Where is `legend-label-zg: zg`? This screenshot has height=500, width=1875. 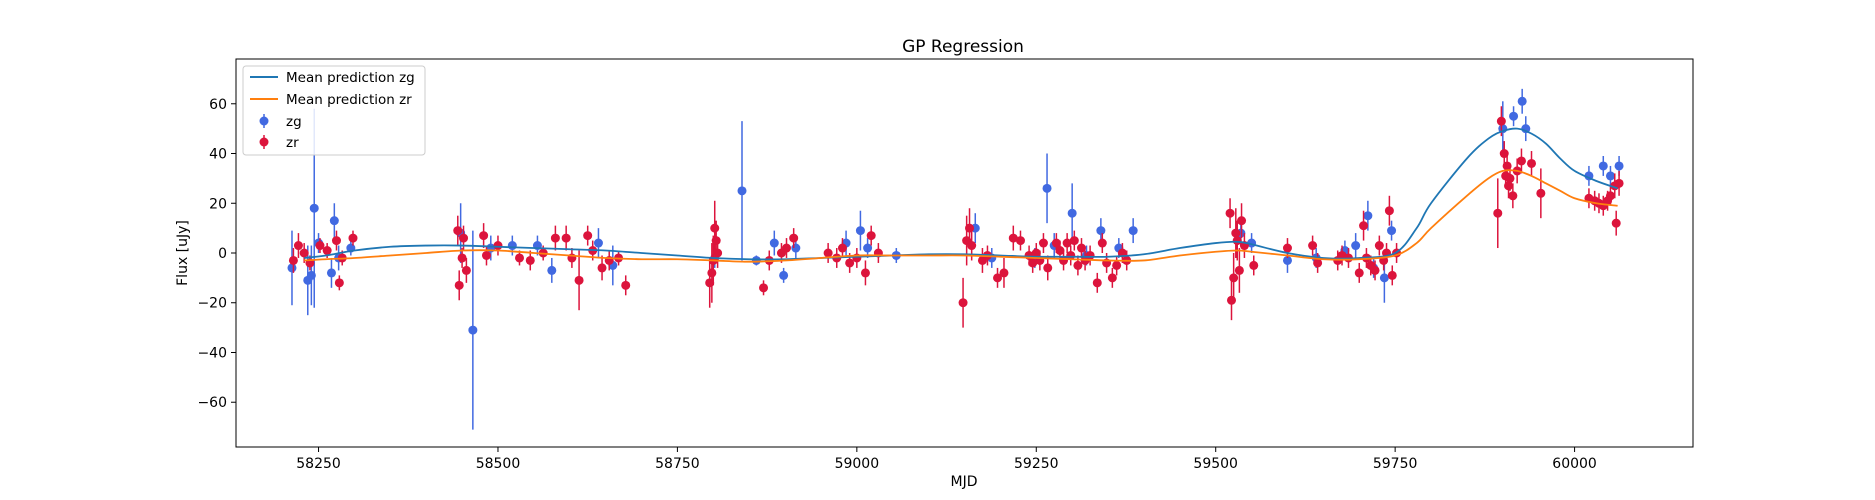
legend-label-zg: zg is located at coordinates (294, 122).